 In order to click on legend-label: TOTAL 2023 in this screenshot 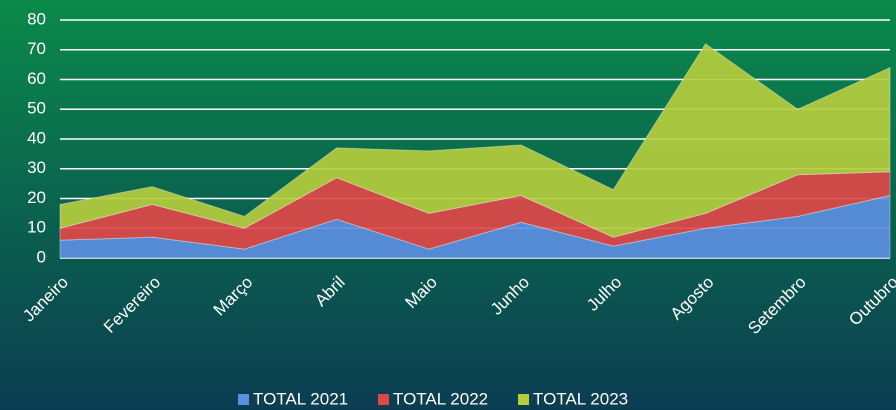, I will do `click(580, 398)`.